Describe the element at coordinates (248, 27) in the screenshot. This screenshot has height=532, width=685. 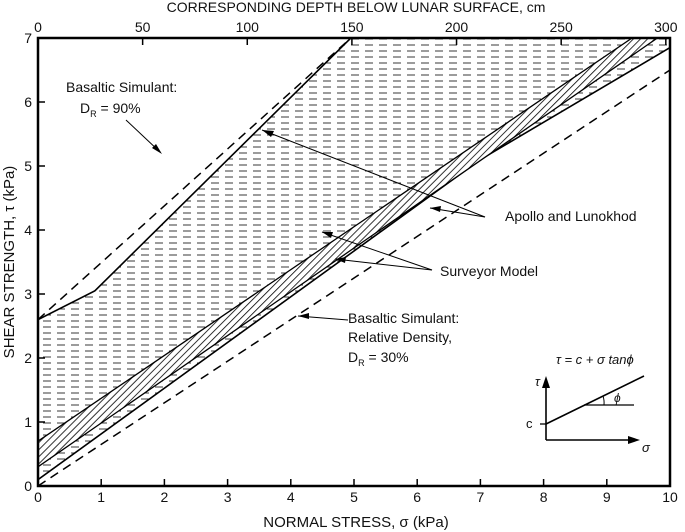
I see `top-tick-label: 100` at that location.